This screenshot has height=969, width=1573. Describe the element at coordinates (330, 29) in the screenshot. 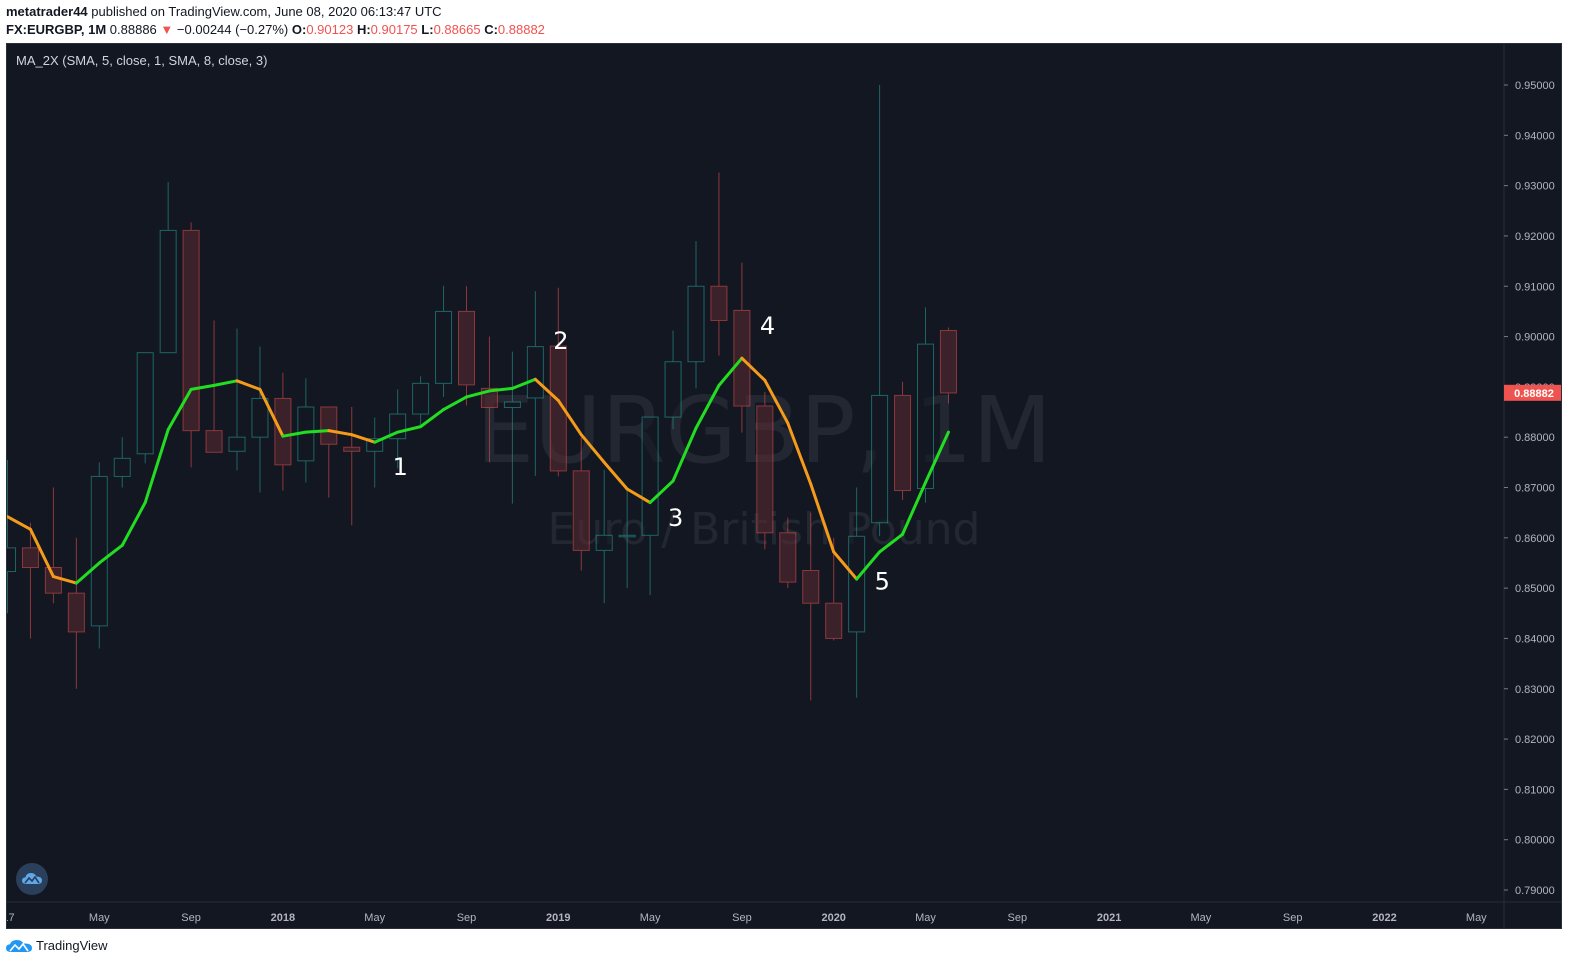

I see `open-value: 0.90123` at that location.